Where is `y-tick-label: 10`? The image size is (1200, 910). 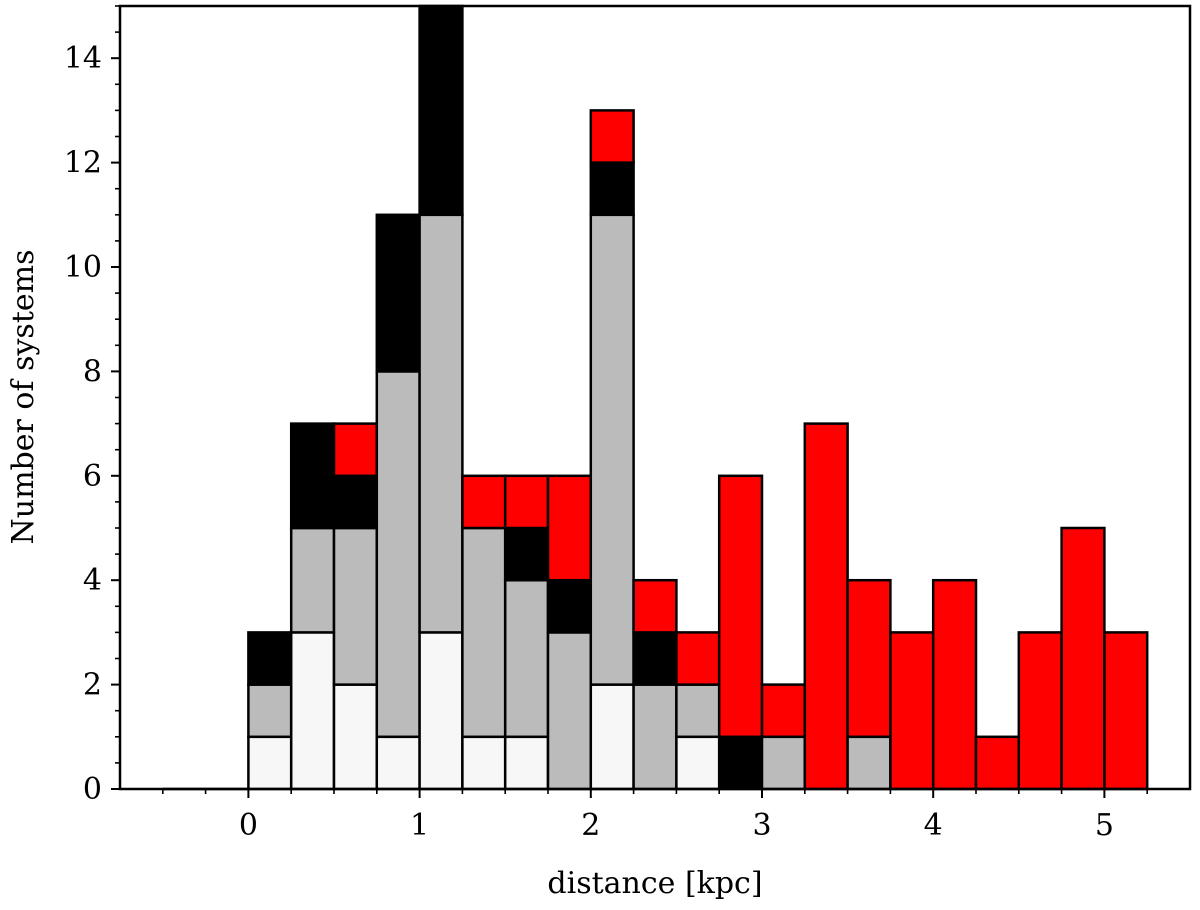
y-tick-label: 10 is located at coordinates (83, 267).